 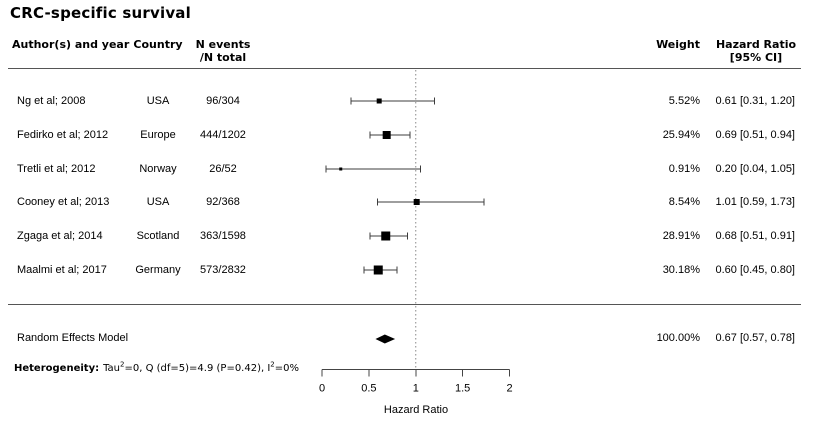 I want to click on col-header-country: Country, so click(x=158, y=44).